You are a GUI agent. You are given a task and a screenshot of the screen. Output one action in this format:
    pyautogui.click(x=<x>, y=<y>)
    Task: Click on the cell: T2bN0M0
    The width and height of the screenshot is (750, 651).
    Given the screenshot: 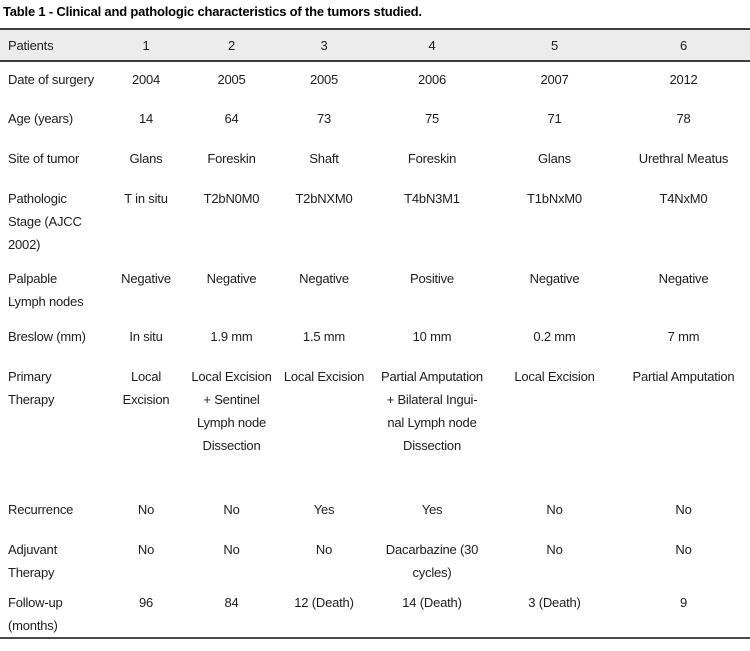 What is the action you would take?
    pyautogui.click(x=231, y=198)
    